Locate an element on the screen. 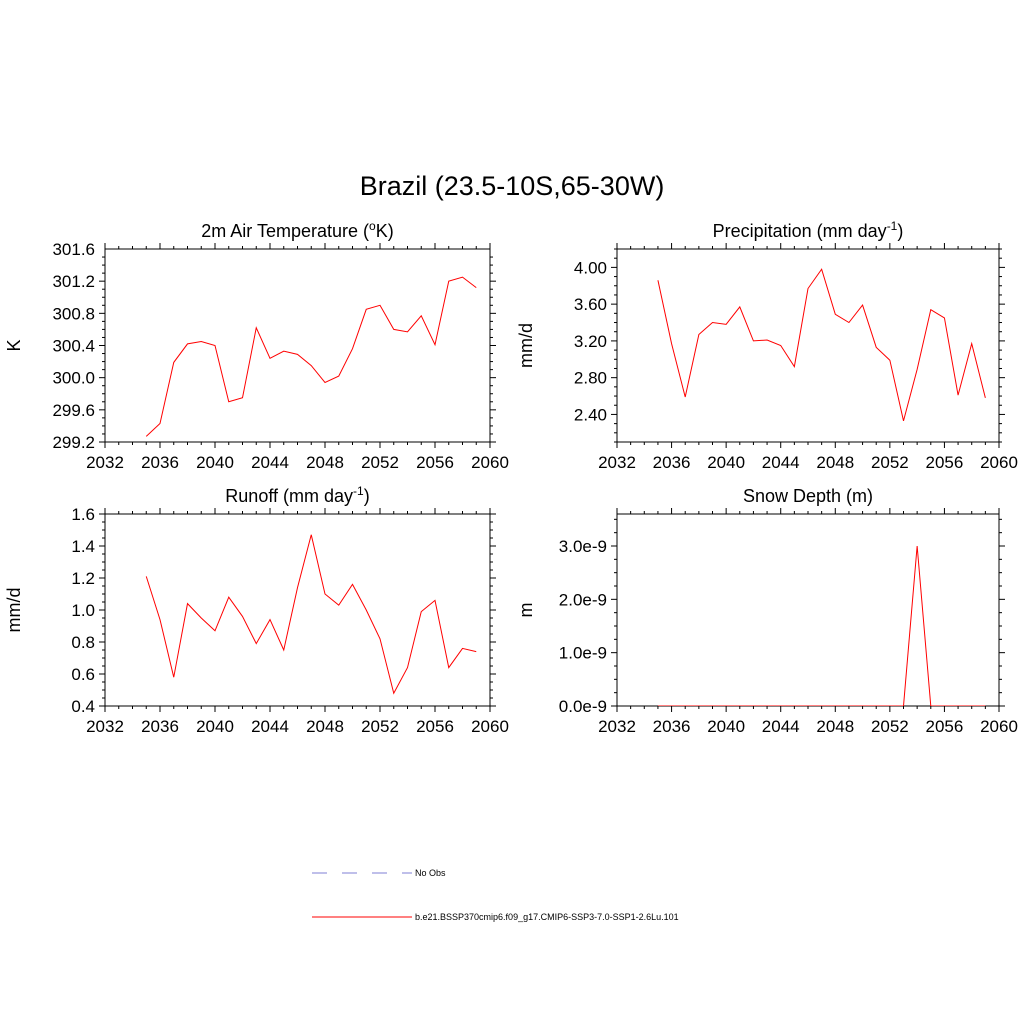 The image size is (1024, 1024). y-tick-label: 3.60 is located at coordinates (590, 304).